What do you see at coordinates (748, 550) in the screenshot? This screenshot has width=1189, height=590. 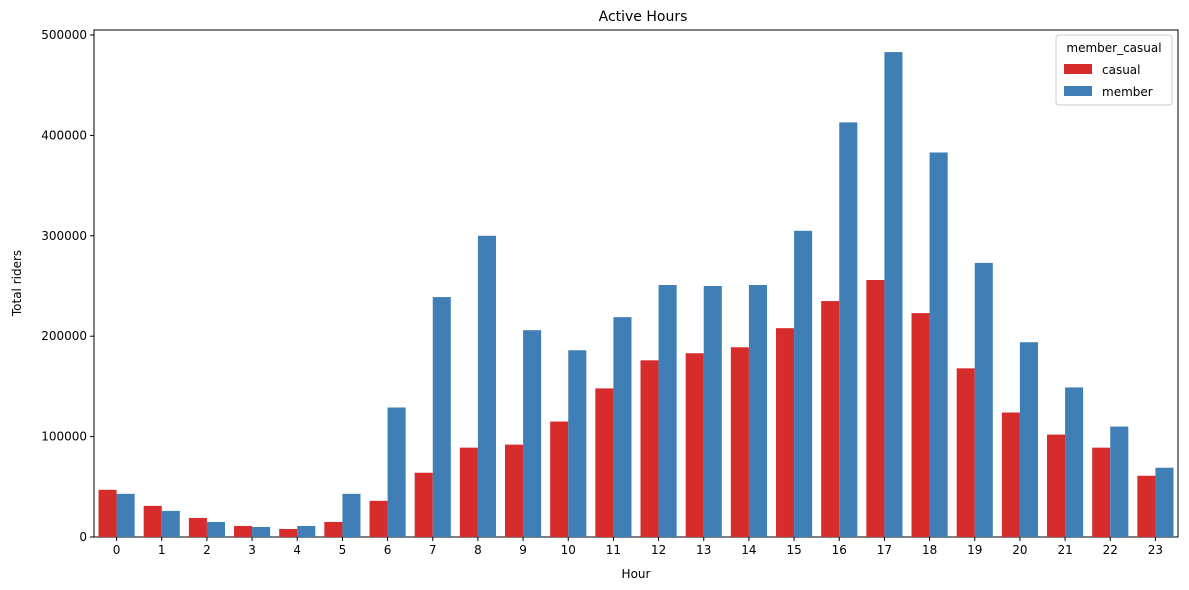 I see `x-tick-label: 14` at bounding box center [748, 550].